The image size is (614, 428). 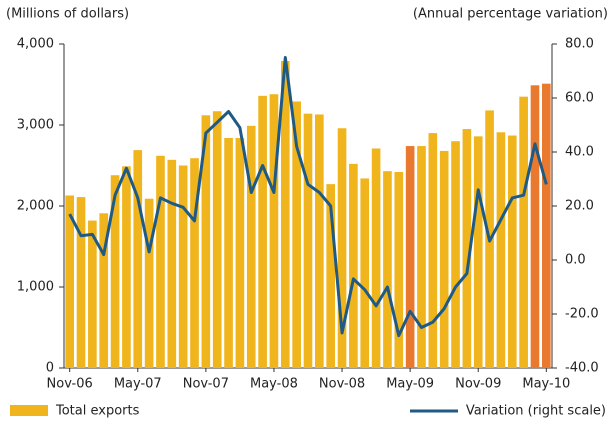 What do you see at coordinates (510, 14) in the screenshot?
I see `y2-axis-label: (Annual percentage variation)` at bounding box center [510, 14].